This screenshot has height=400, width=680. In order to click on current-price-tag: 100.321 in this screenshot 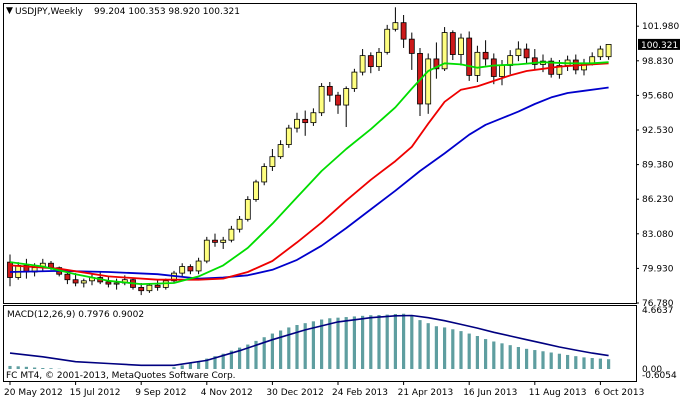, I will do `click(659, 44)`.